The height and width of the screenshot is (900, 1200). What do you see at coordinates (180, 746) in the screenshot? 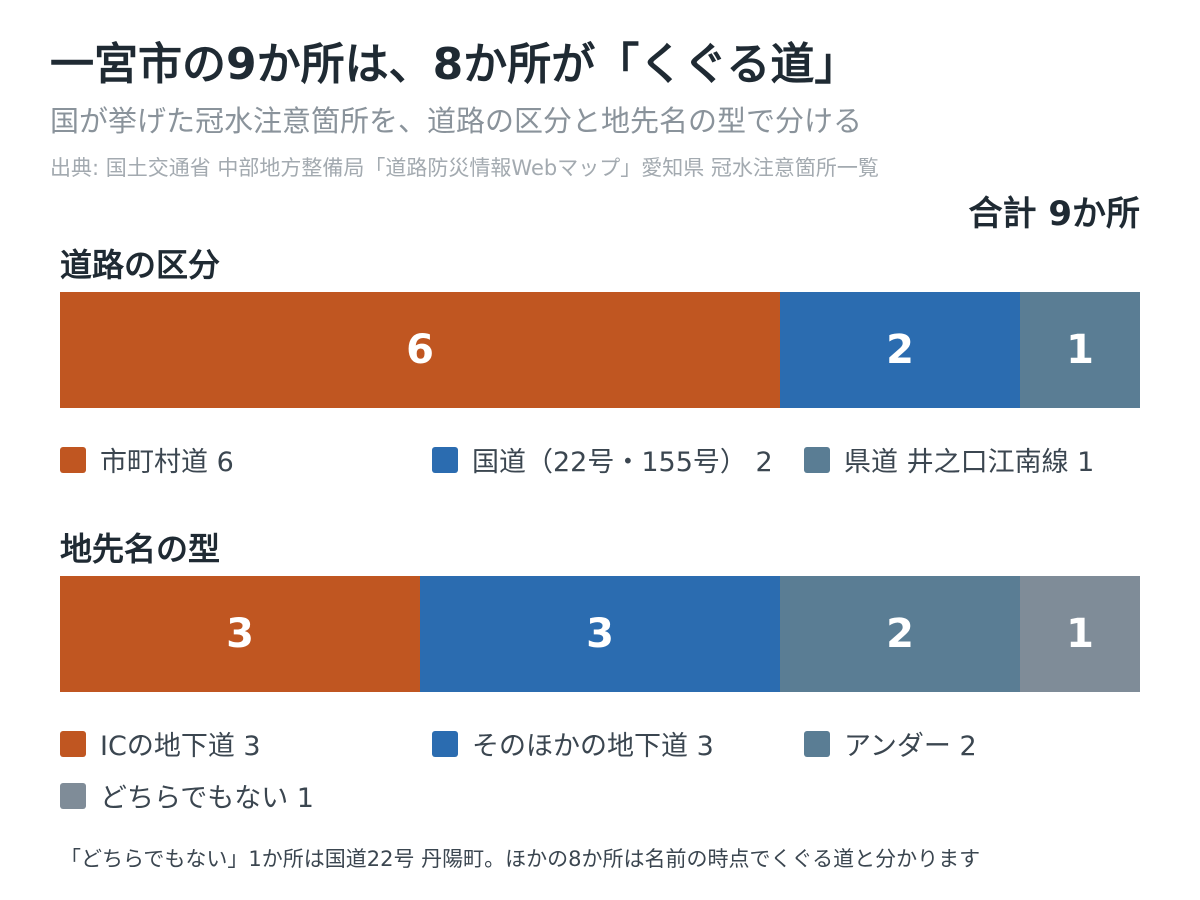
I see `legend-label: ICの地下道 3` at bounding box center [180, 746].